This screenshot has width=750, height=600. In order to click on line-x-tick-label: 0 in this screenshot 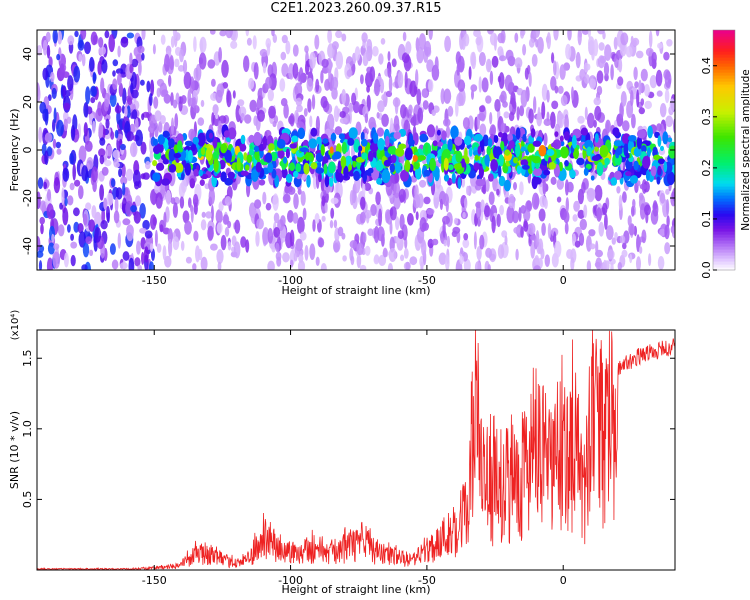, I will do `click(563, 580)`.